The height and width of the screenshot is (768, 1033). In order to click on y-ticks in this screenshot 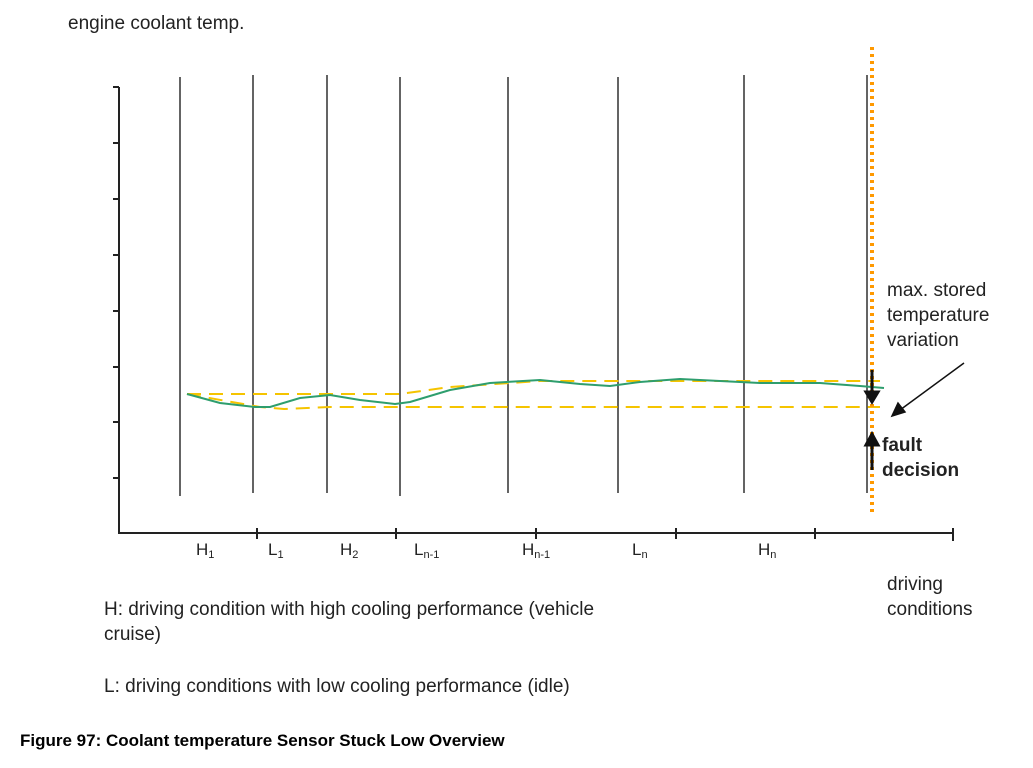, I will do `click(116, 282)`.